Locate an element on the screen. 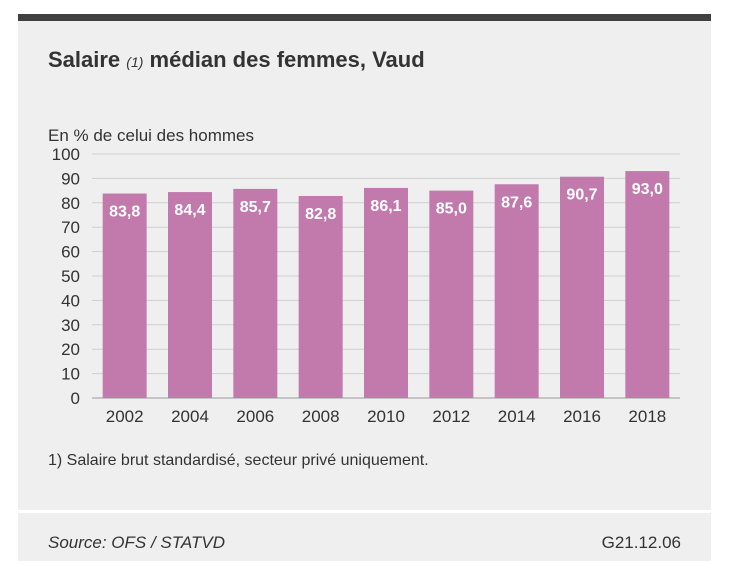  source-text: Source: OFS / STATVD is located at coordinates (136, 542).